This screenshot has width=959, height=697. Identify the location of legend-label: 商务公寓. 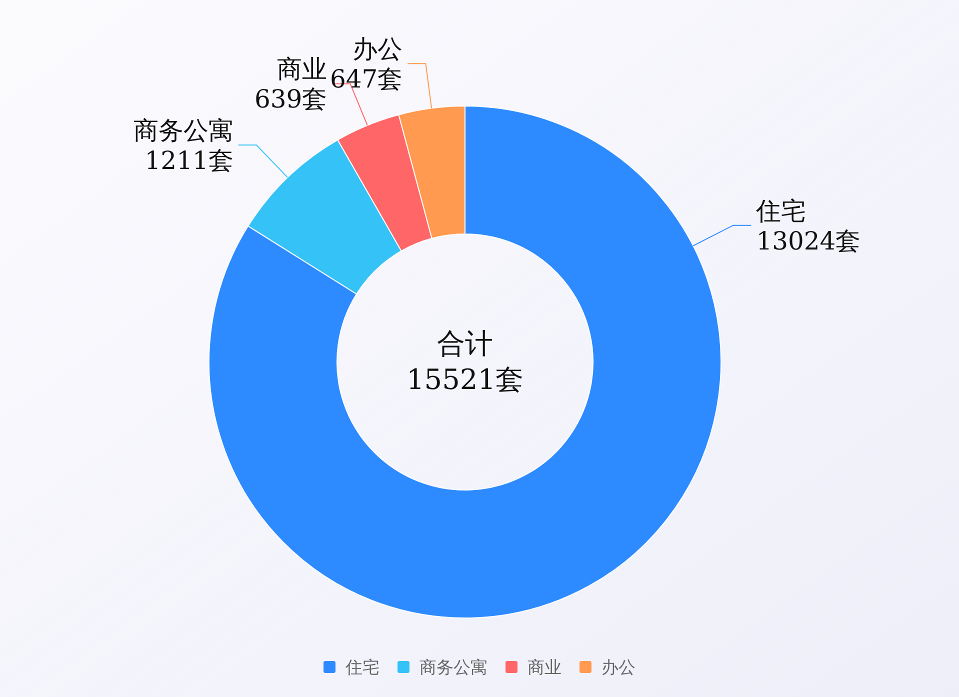
(454, 668).